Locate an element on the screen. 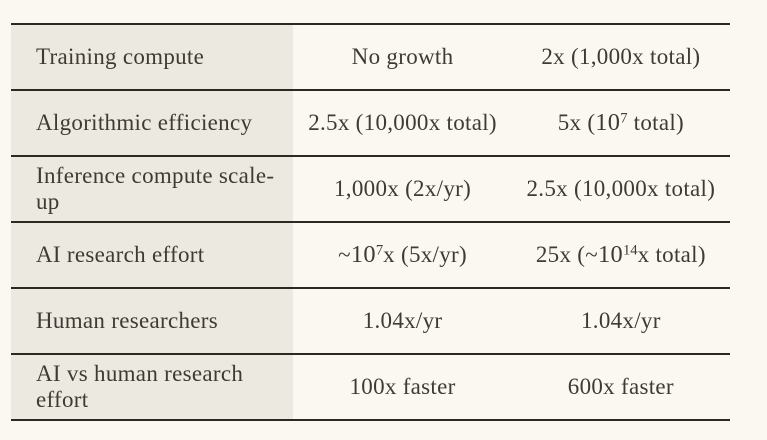 The width and height of the screenshot is (767, 440). row-label: Algorithmic efficiency is located at coordinates (152, 123).